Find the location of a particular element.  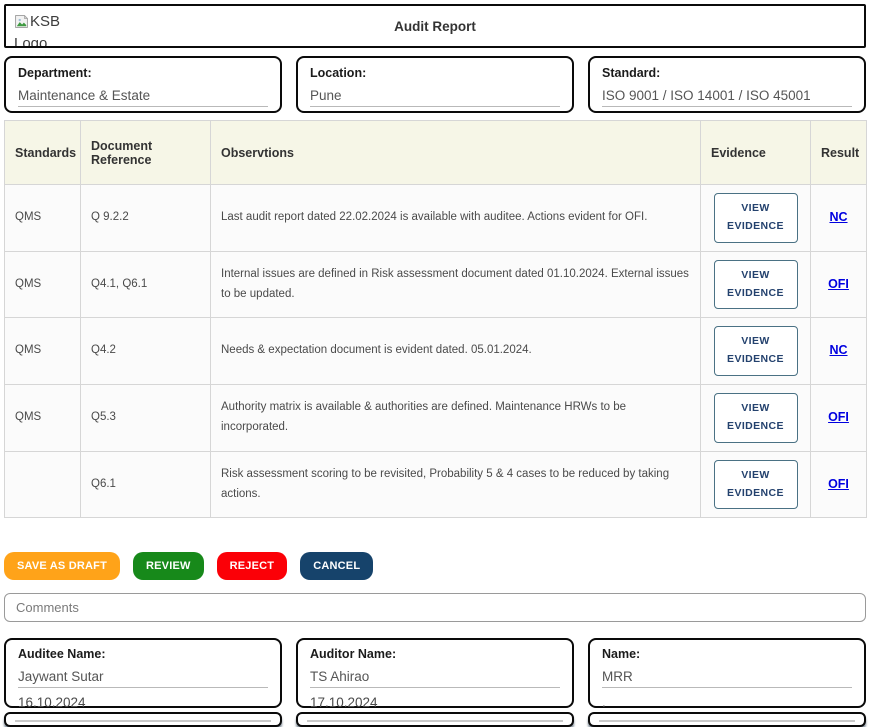

header-evidence: Evidence is located at coordinates (755, 152).